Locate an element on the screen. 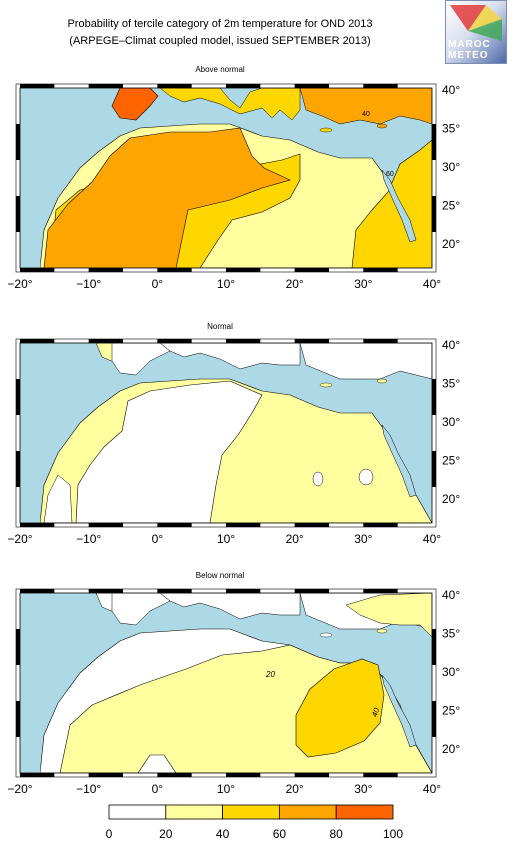 The width and height of the screenshot is (513, 841). color-scale-tick-label: 40 is located at coordinates (222, 834).